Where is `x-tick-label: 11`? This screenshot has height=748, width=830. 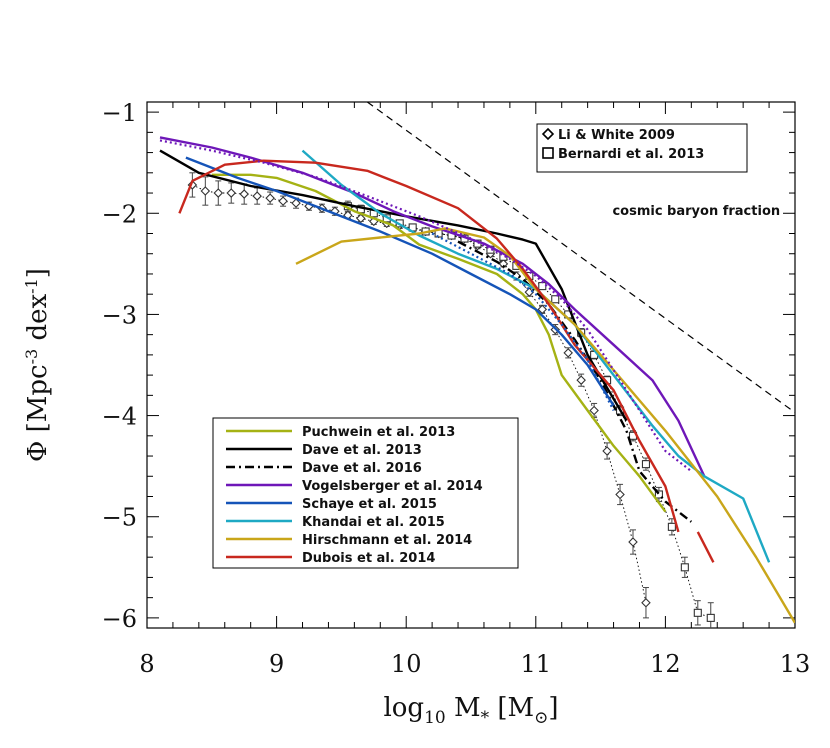 x-tick-label: 11 is located at coordinates (536, 664).